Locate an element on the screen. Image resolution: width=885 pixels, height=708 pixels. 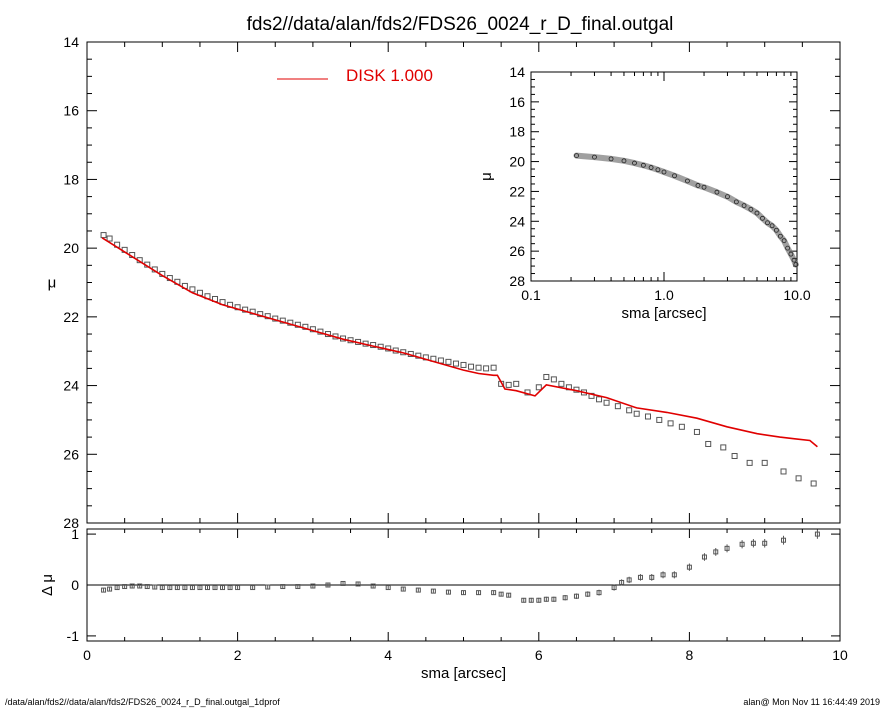
inset-y-tick-label: 28 is located at coordinates (517, 281).